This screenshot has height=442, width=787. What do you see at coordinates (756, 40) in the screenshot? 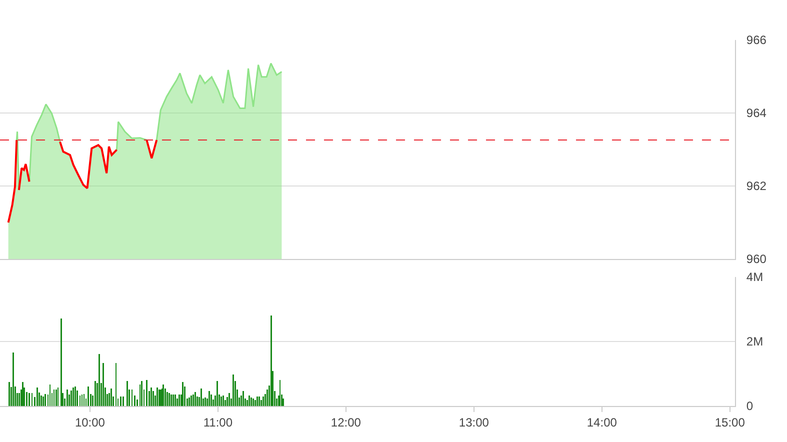
I see `y-tick-label: 966` at bounding box center [756, 40].